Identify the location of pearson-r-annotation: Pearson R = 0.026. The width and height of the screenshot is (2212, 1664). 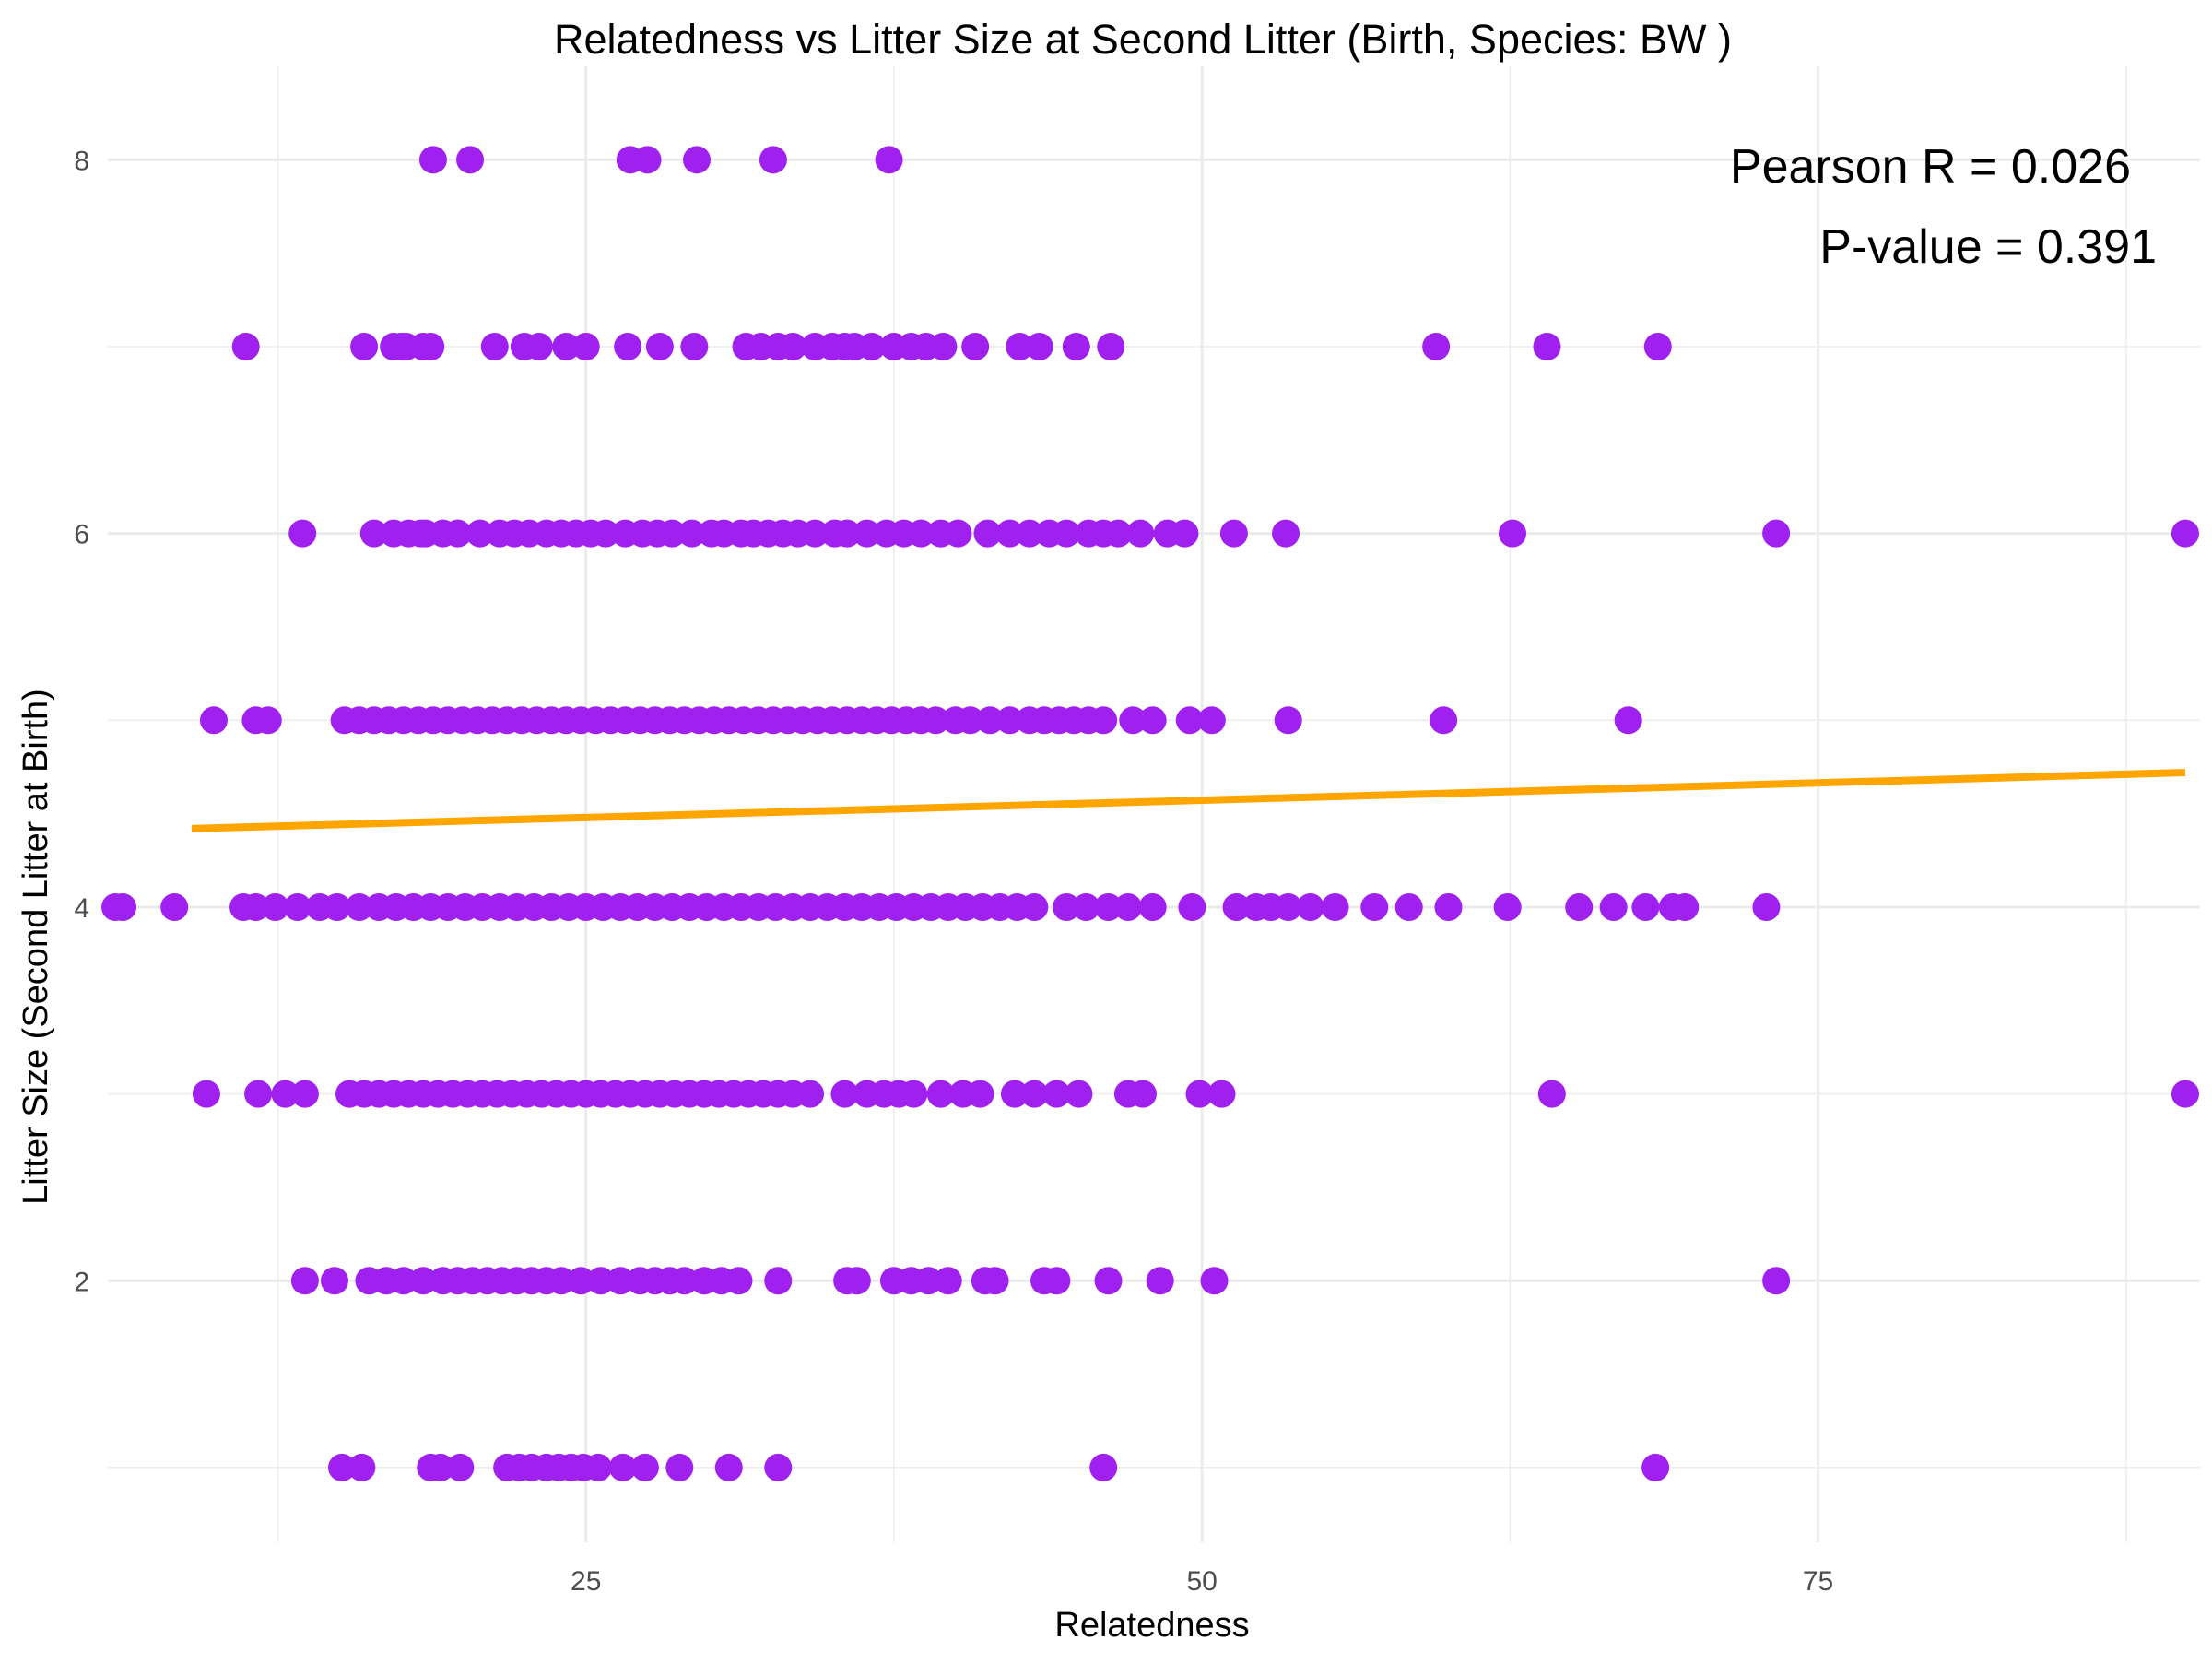
(1930, 167).